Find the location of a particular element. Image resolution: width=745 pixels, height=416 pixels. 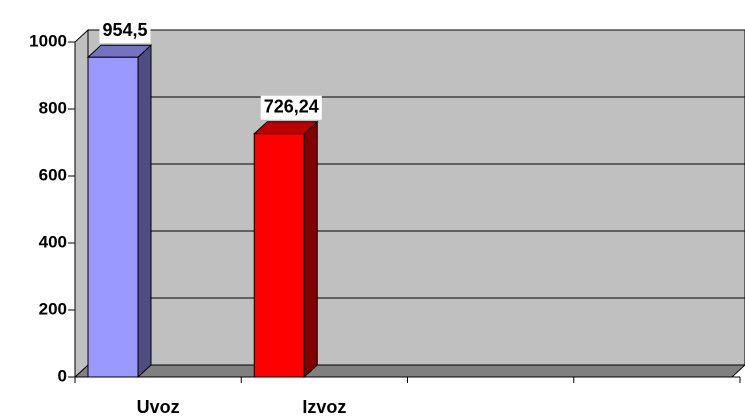

x-tick-label: Izvoz is located at coordinates (324, 406).